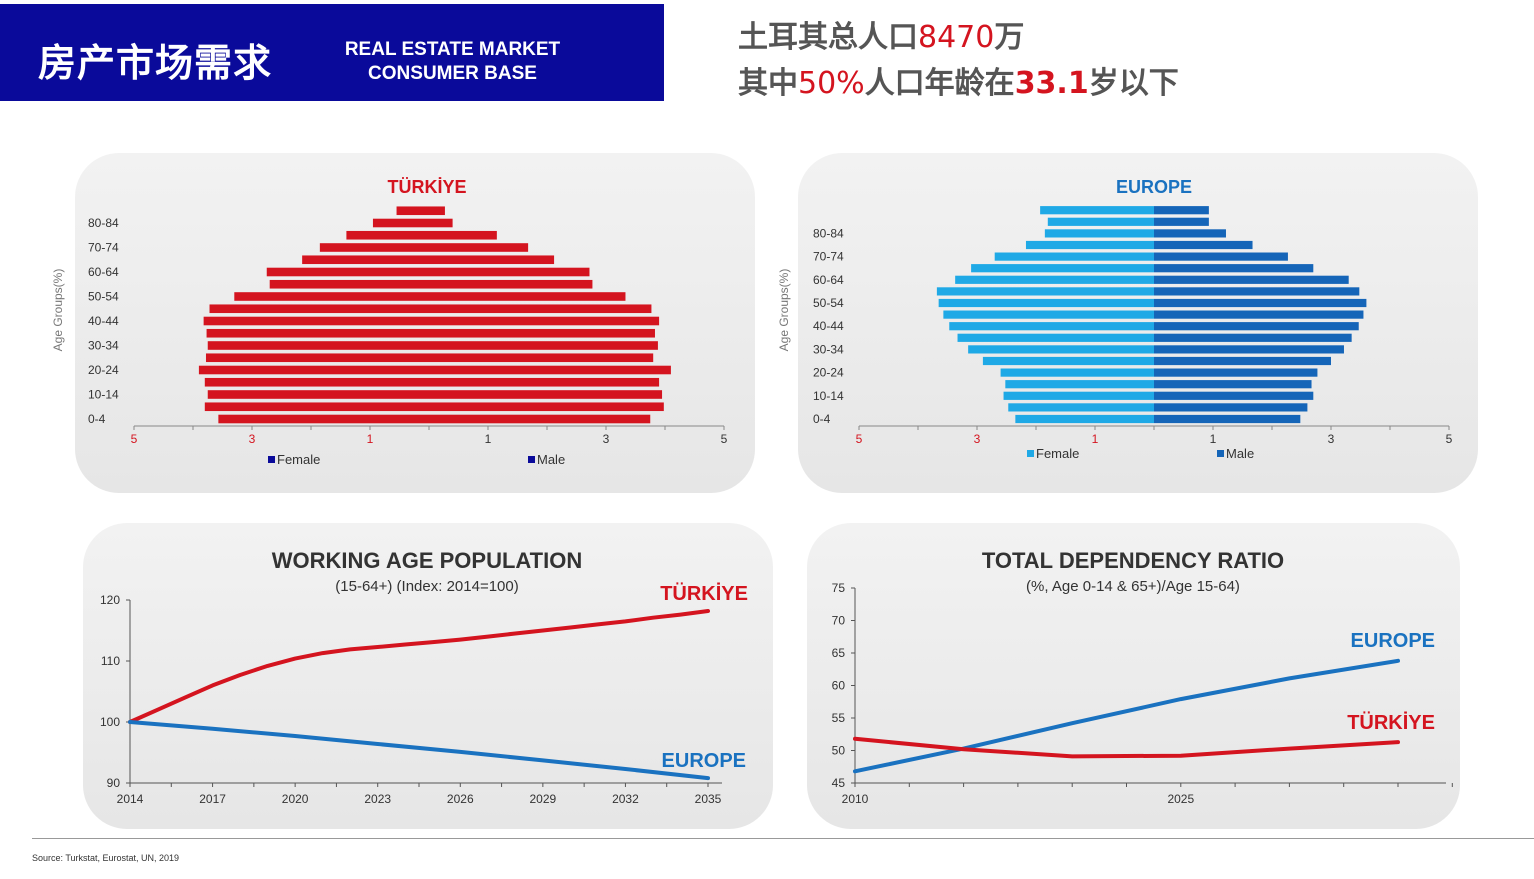  Describe the element at coordinates (103, 297) in the screenshot. I see `turkiye-pyramid-y-tick-label: 50-54` at that location.